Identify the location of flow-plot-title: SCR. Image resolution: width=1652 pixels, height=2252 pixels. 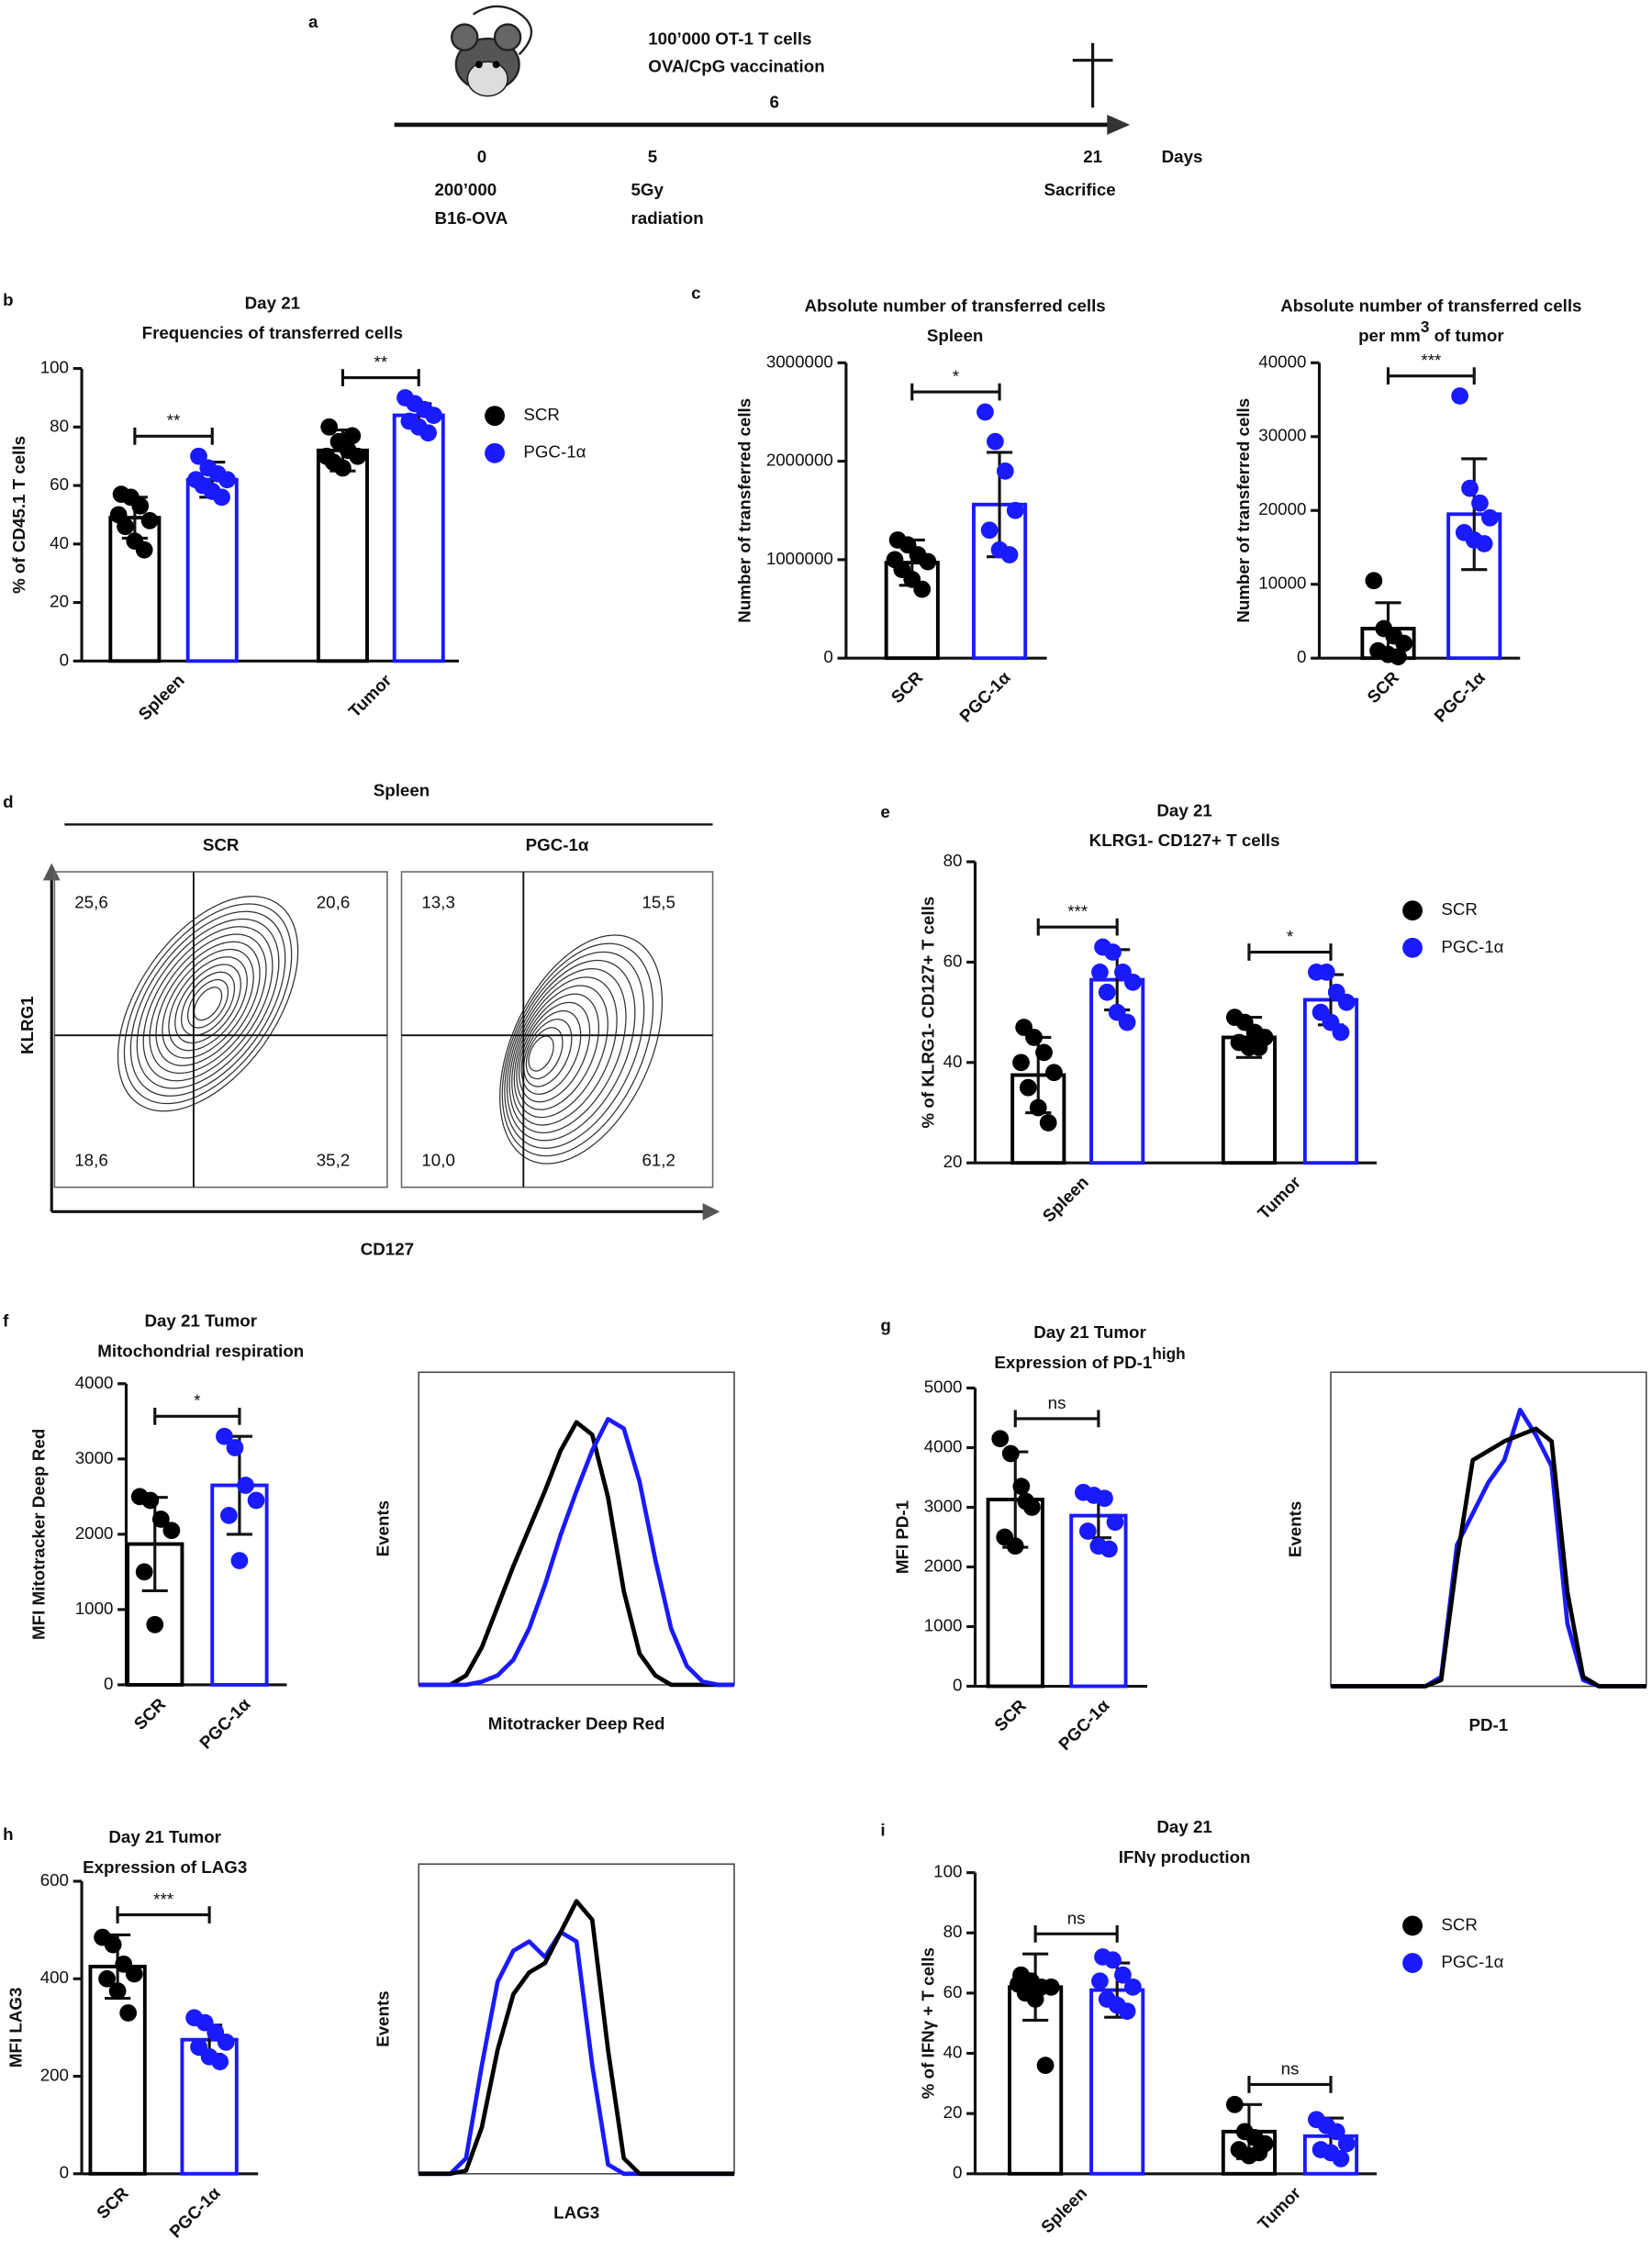
(222, 844).